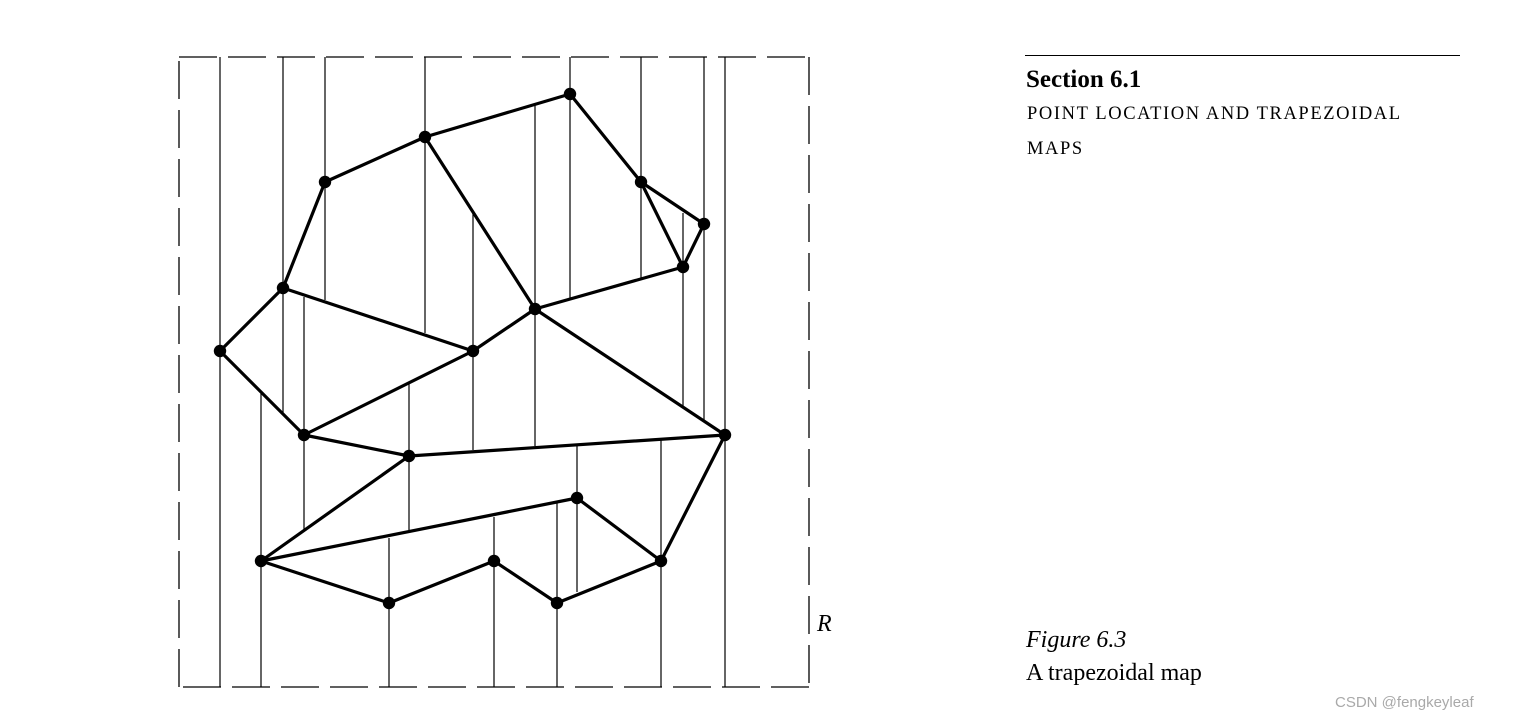 The height and width of the screenshot is (725, 1522). What do you see at coordinates (1404, 702) in the screenshot?
I see `watermark: CSDN @fengkeyleaf` at bounding box center [1404, 702].